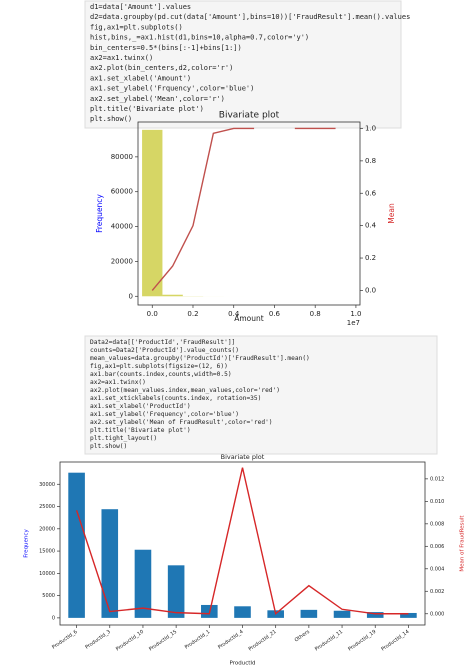  What do you see at coordinates (157, 99) in the screenshot?
I see `code-line: ax2.set_ylabel('Mean',color='r')` at bounding box center [157, 99].